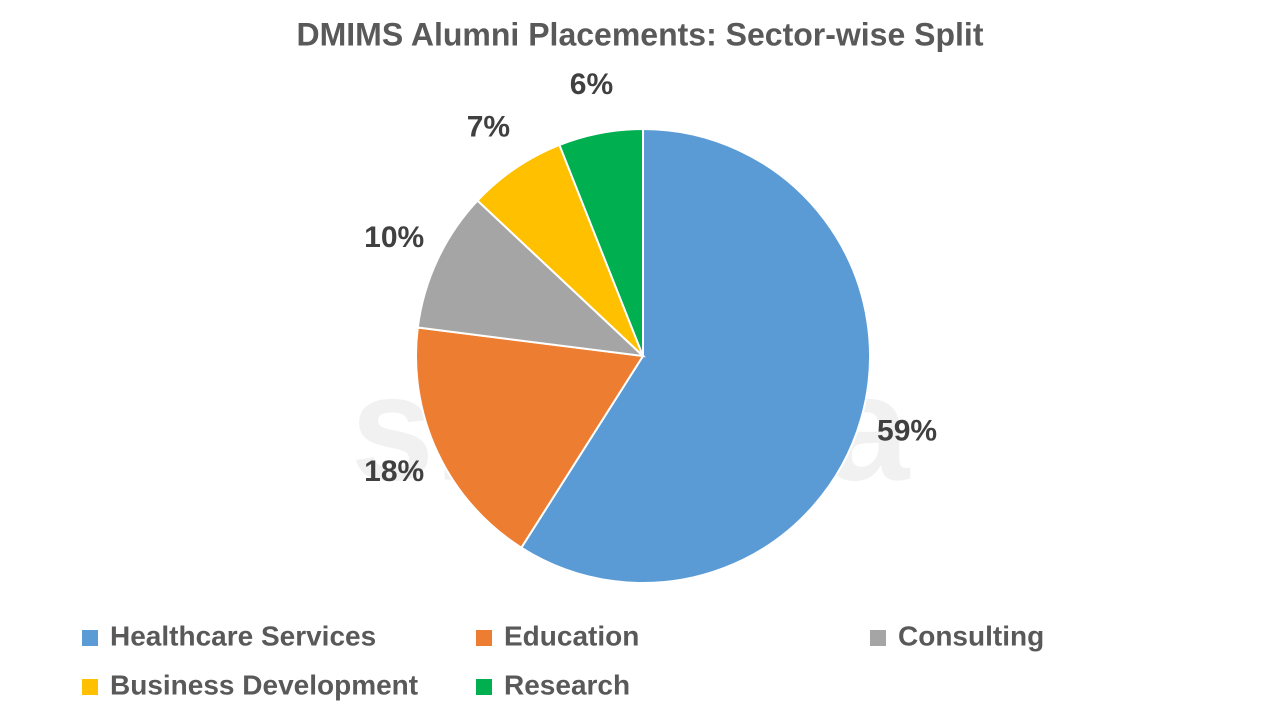  I want to click on legend-label: Education, so click(571, 635).